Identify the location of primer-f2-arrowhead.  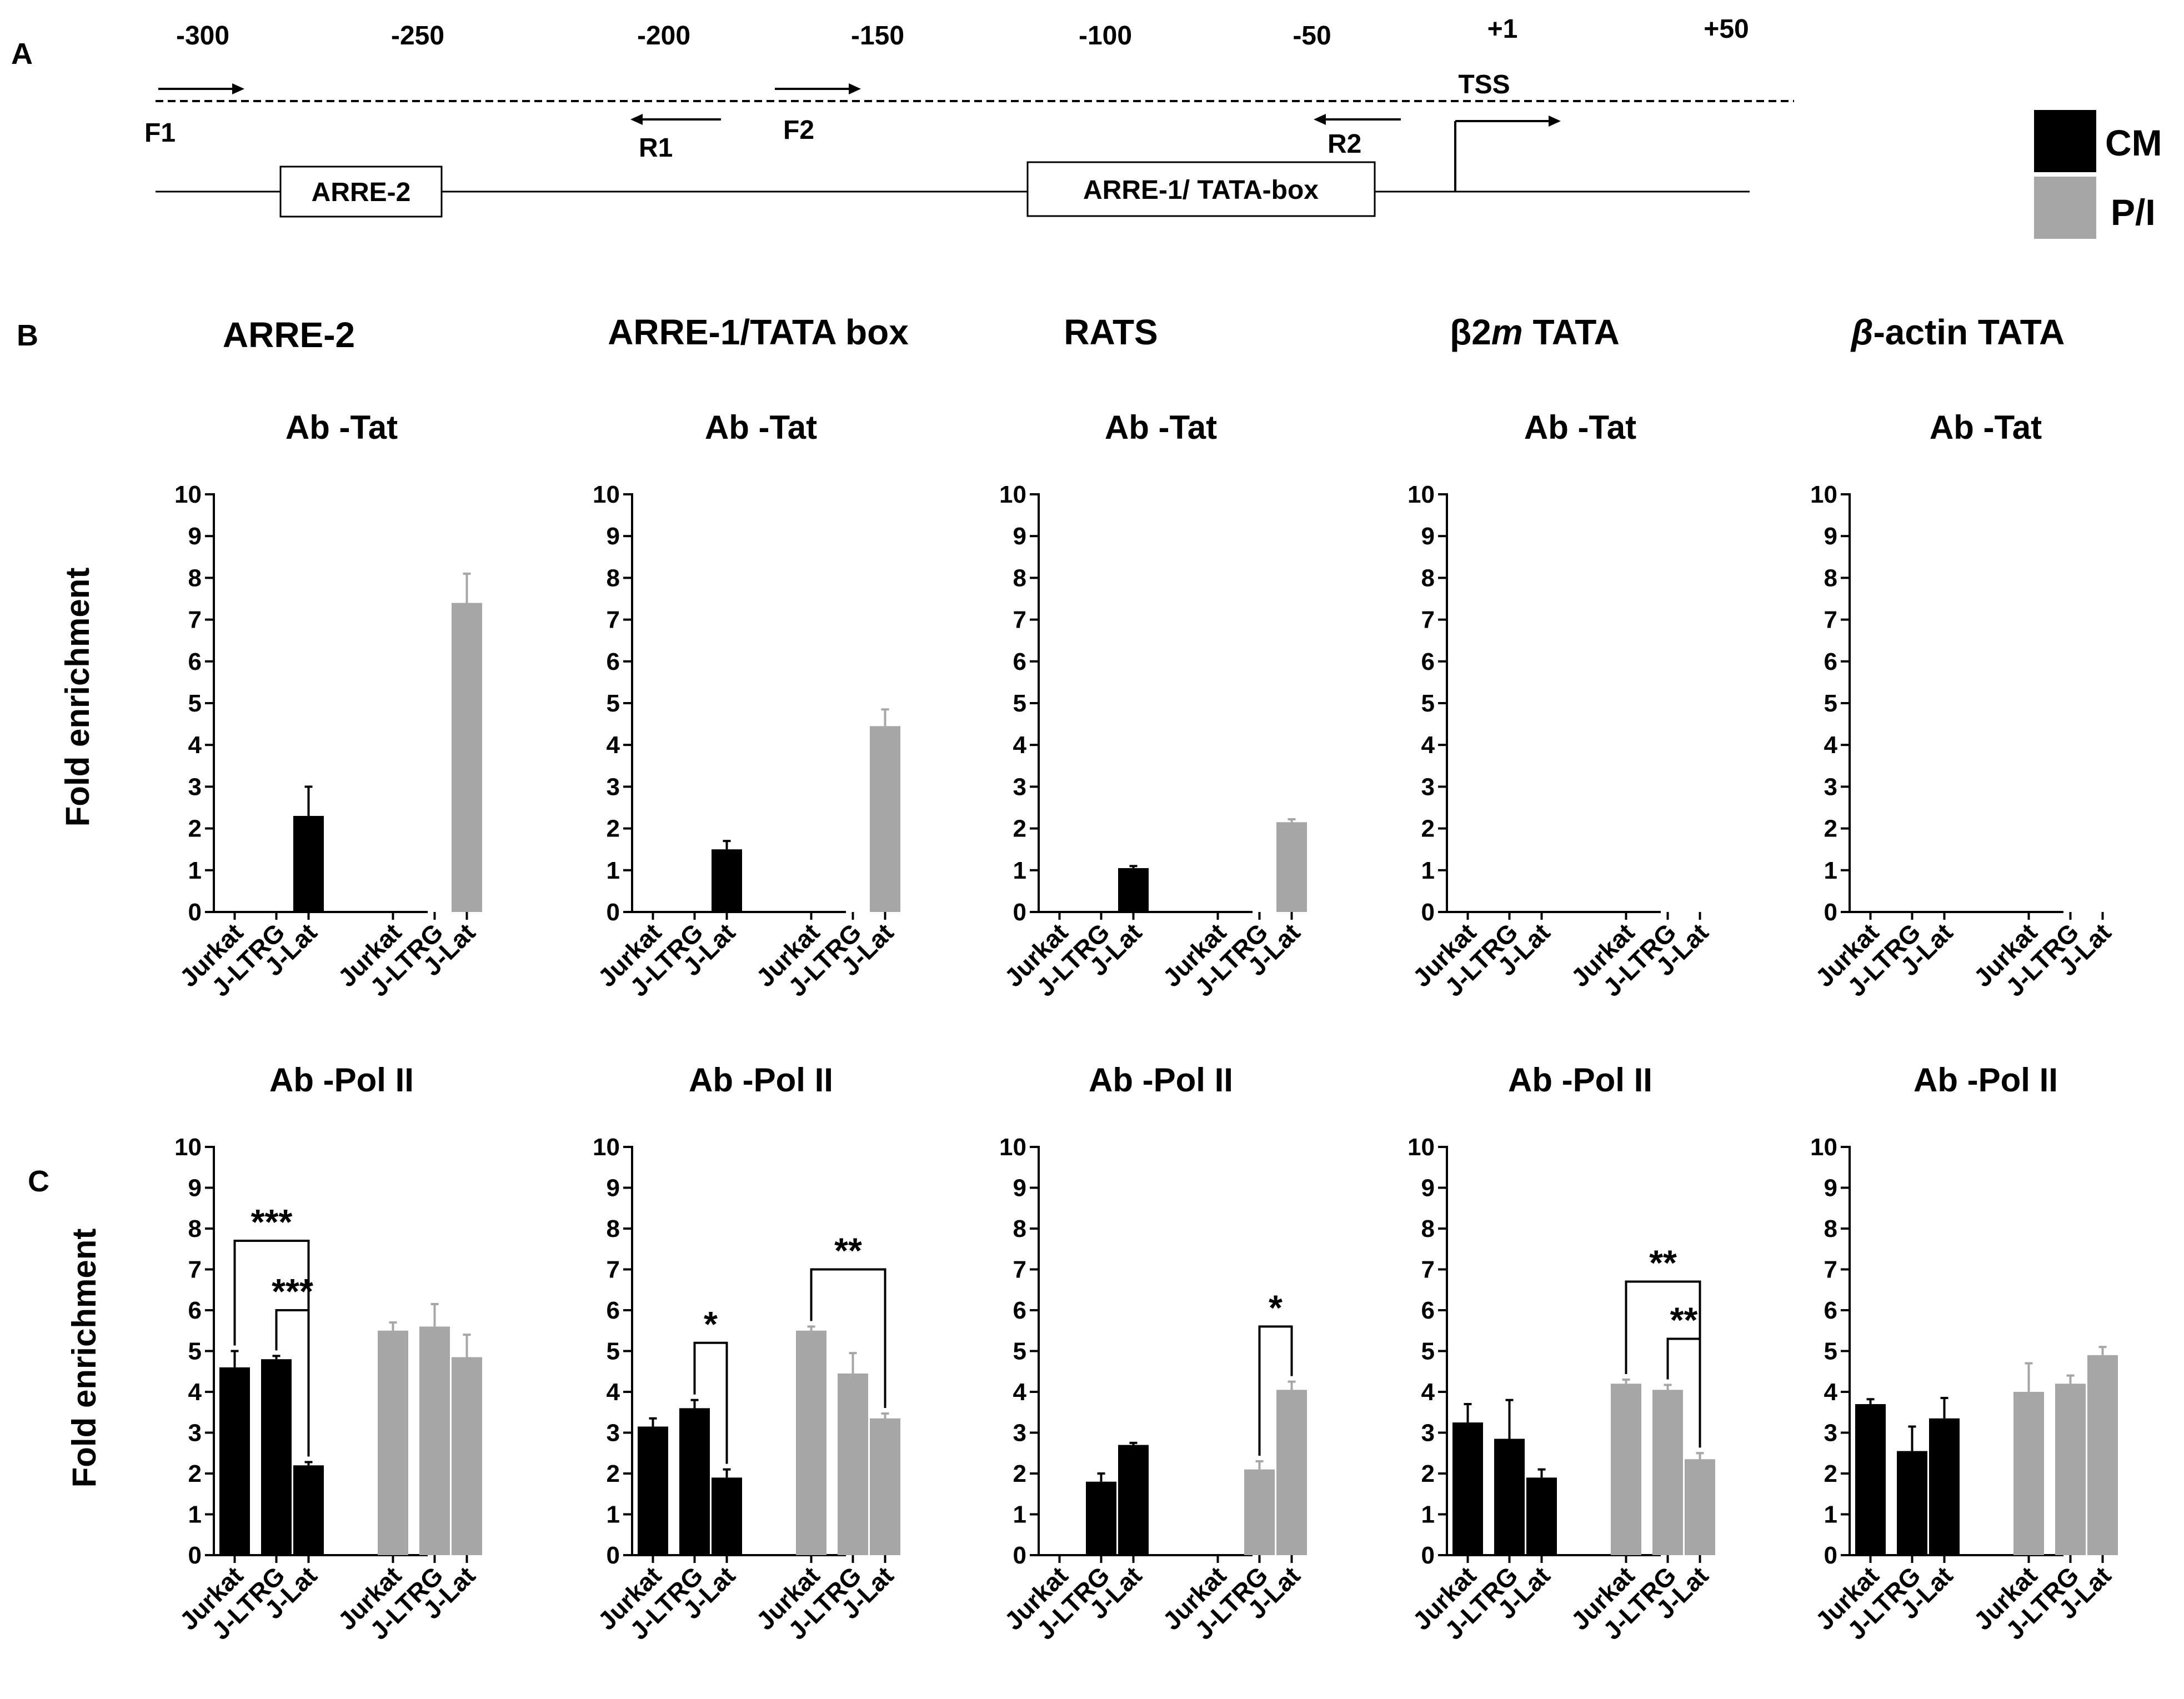
(855, 88).